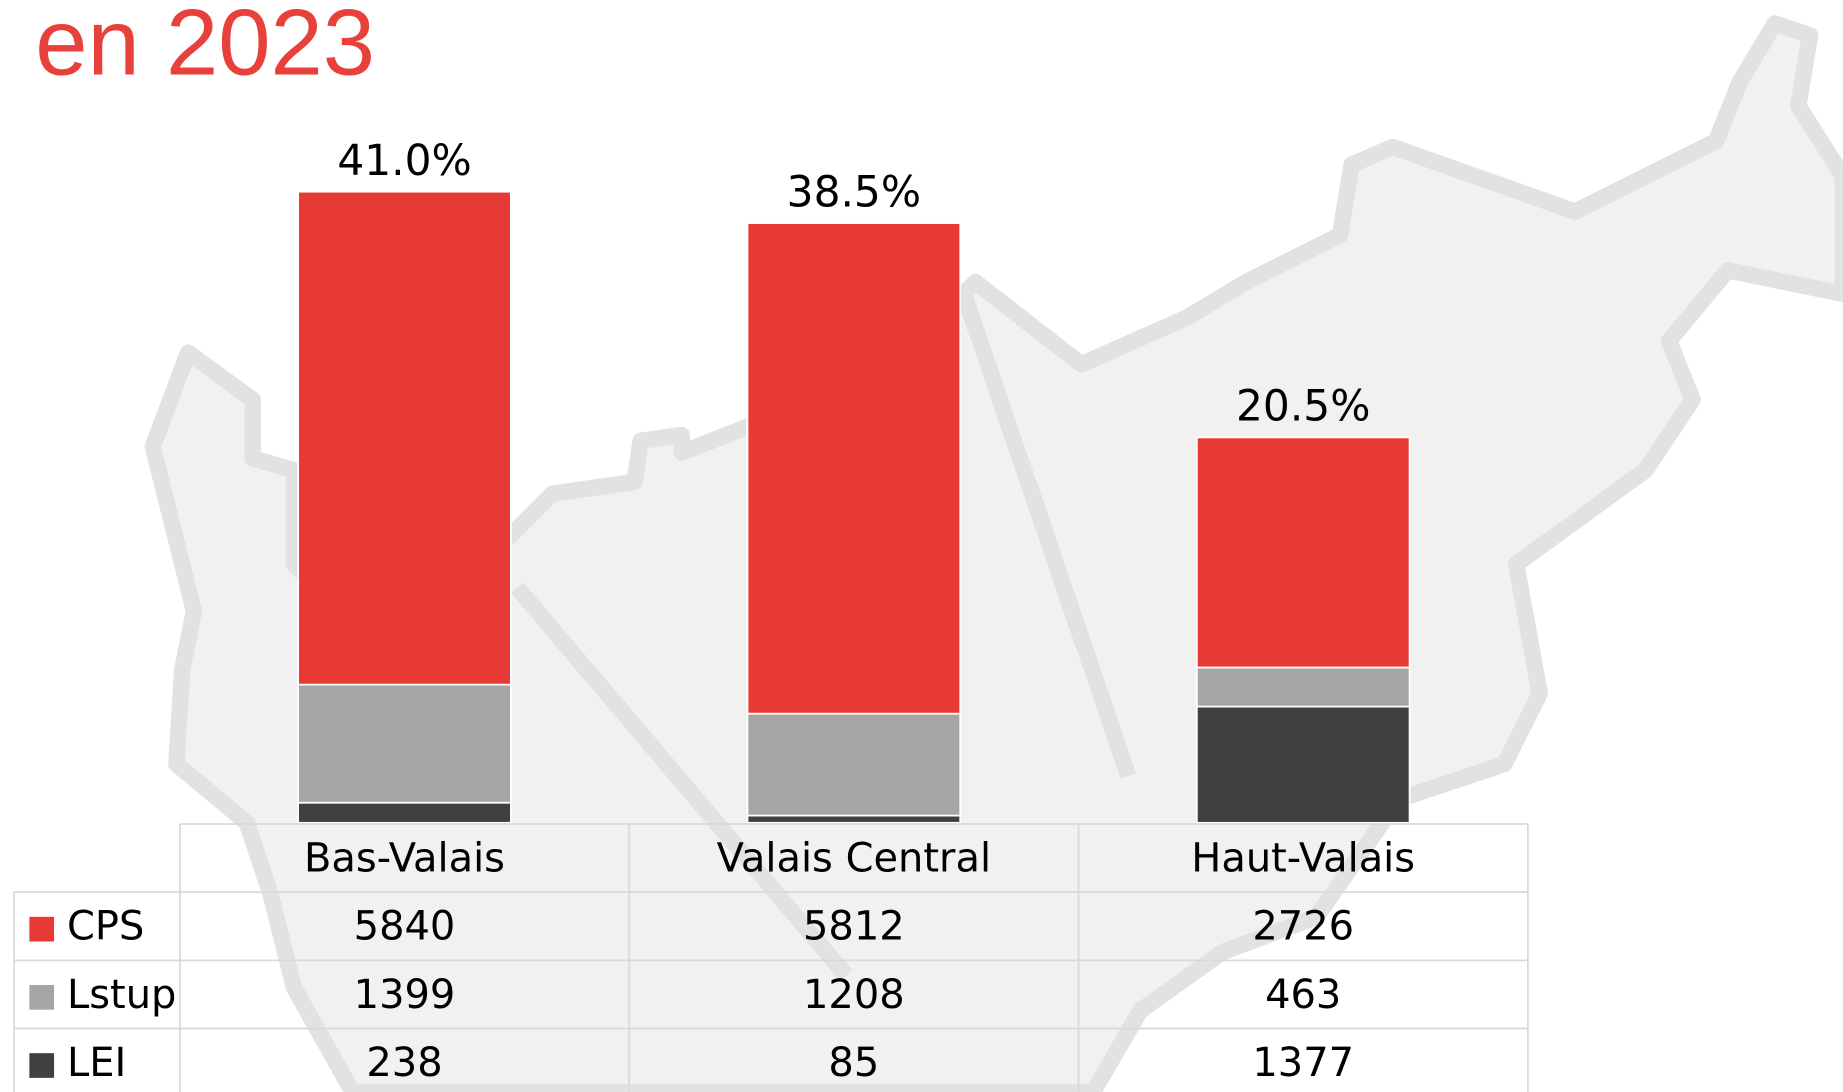 The width and height of the screenshot is (1843, 1092). Describe the element at coordinates (404, 1063) in the screenshot. I see `table-value: 238` at that location.